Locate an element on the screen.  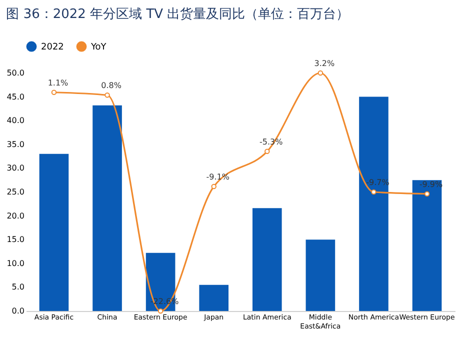
y-tick-label: 40.0 is located at coordinates (15, 121).